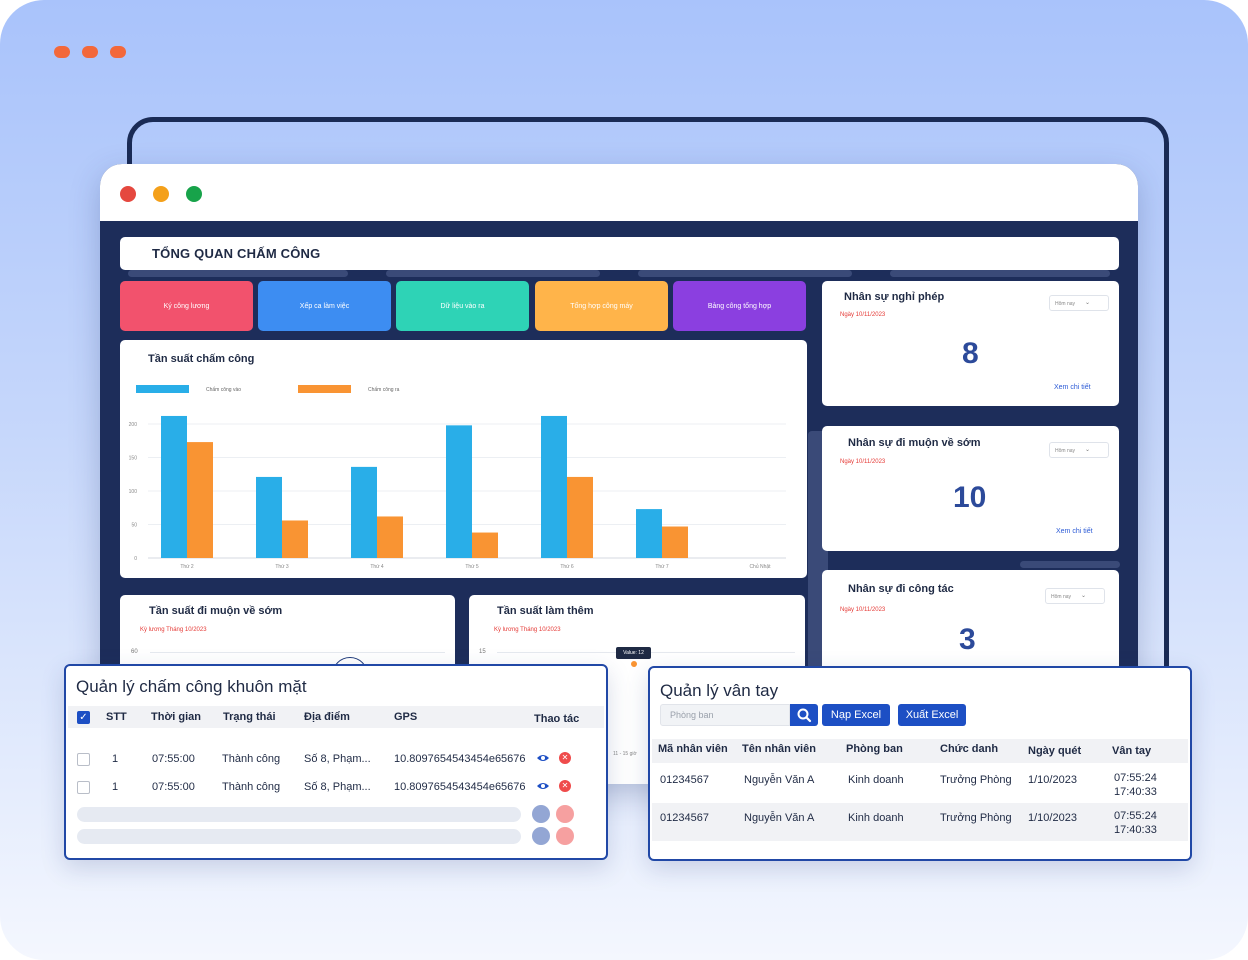 The height and width of the screenshot is (960, 1248). I want to click on x-tick-label: Thứ 3, so click(282, 567).